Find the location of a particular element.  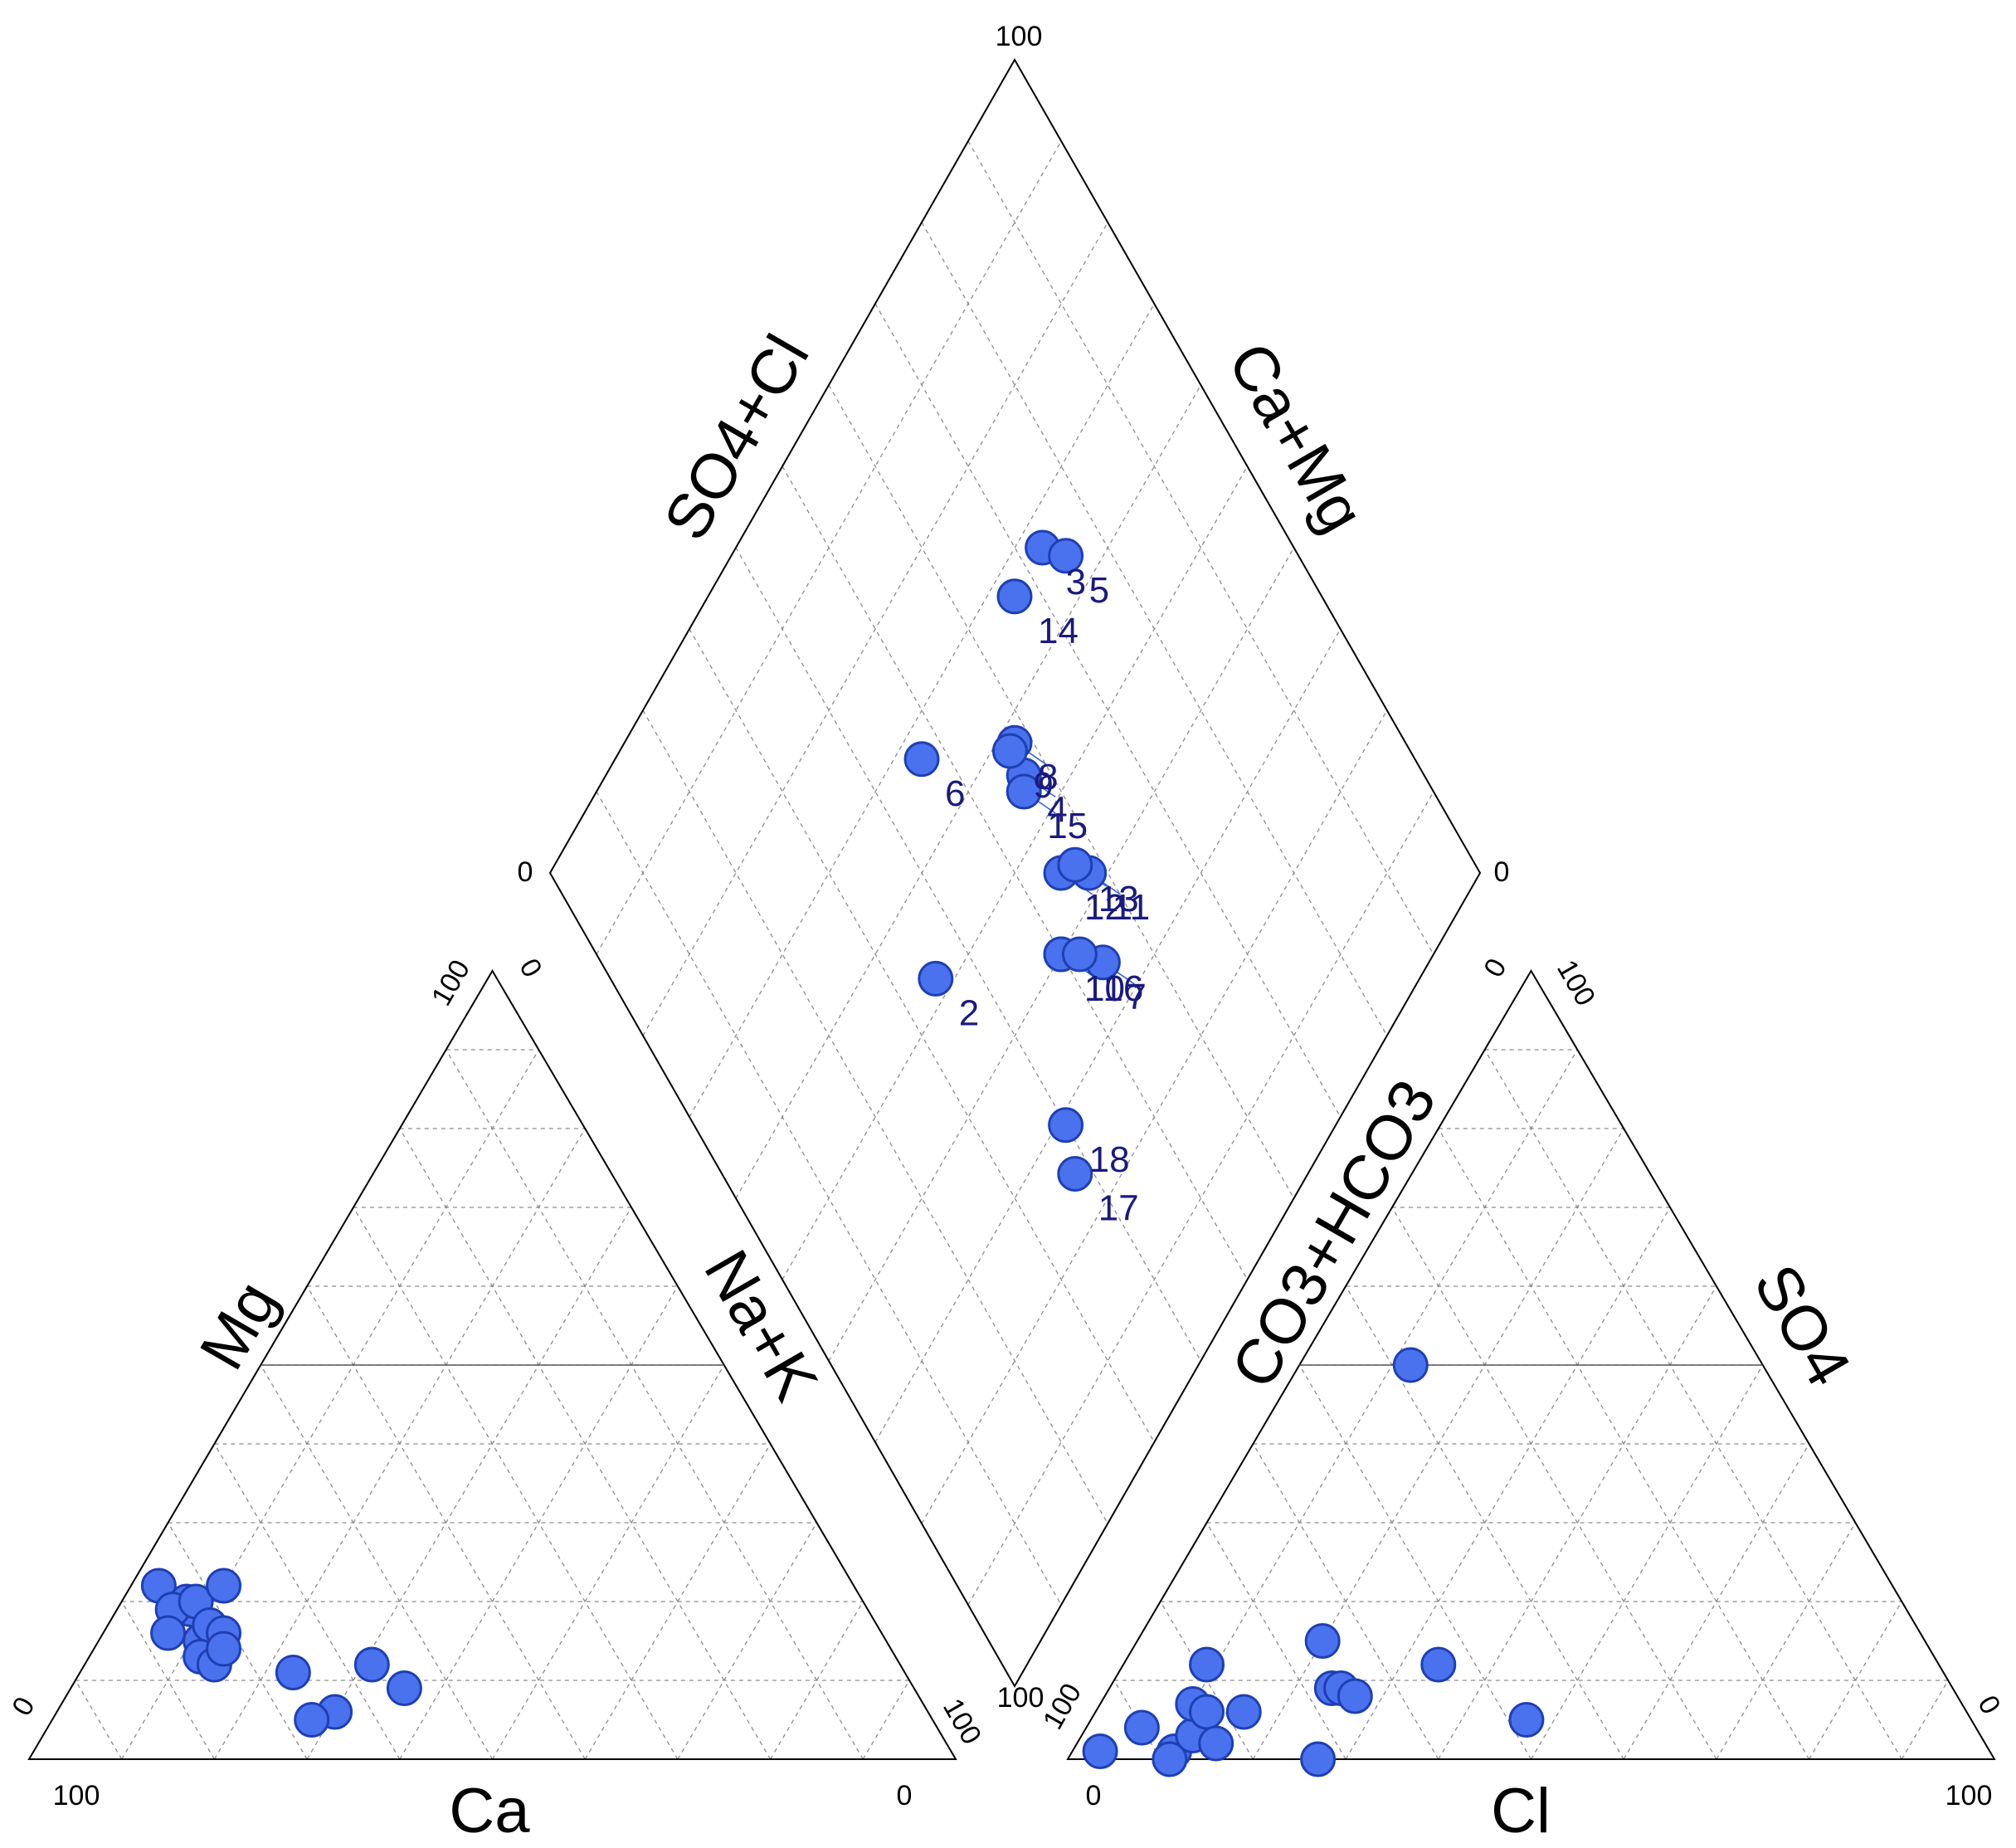

cation-bottom-left-tick: 100 is located at coordinates (76, 1795).